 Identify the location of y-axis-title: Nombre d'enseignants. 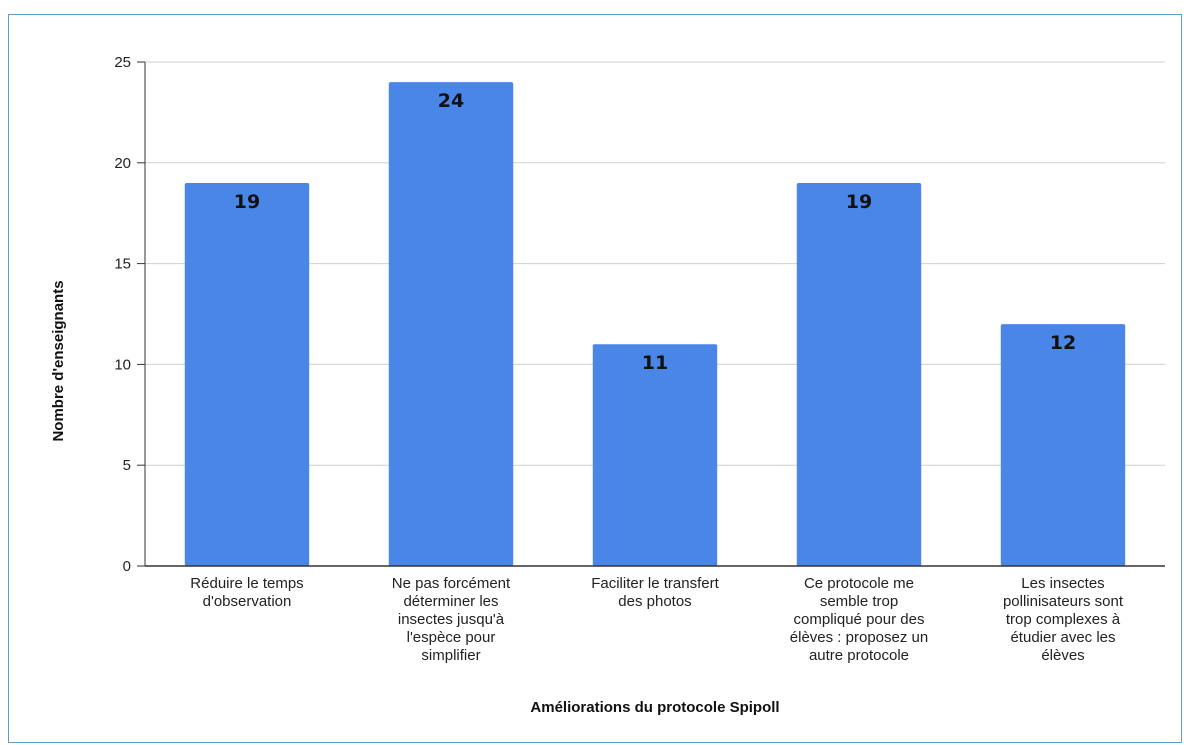
(58, 360).